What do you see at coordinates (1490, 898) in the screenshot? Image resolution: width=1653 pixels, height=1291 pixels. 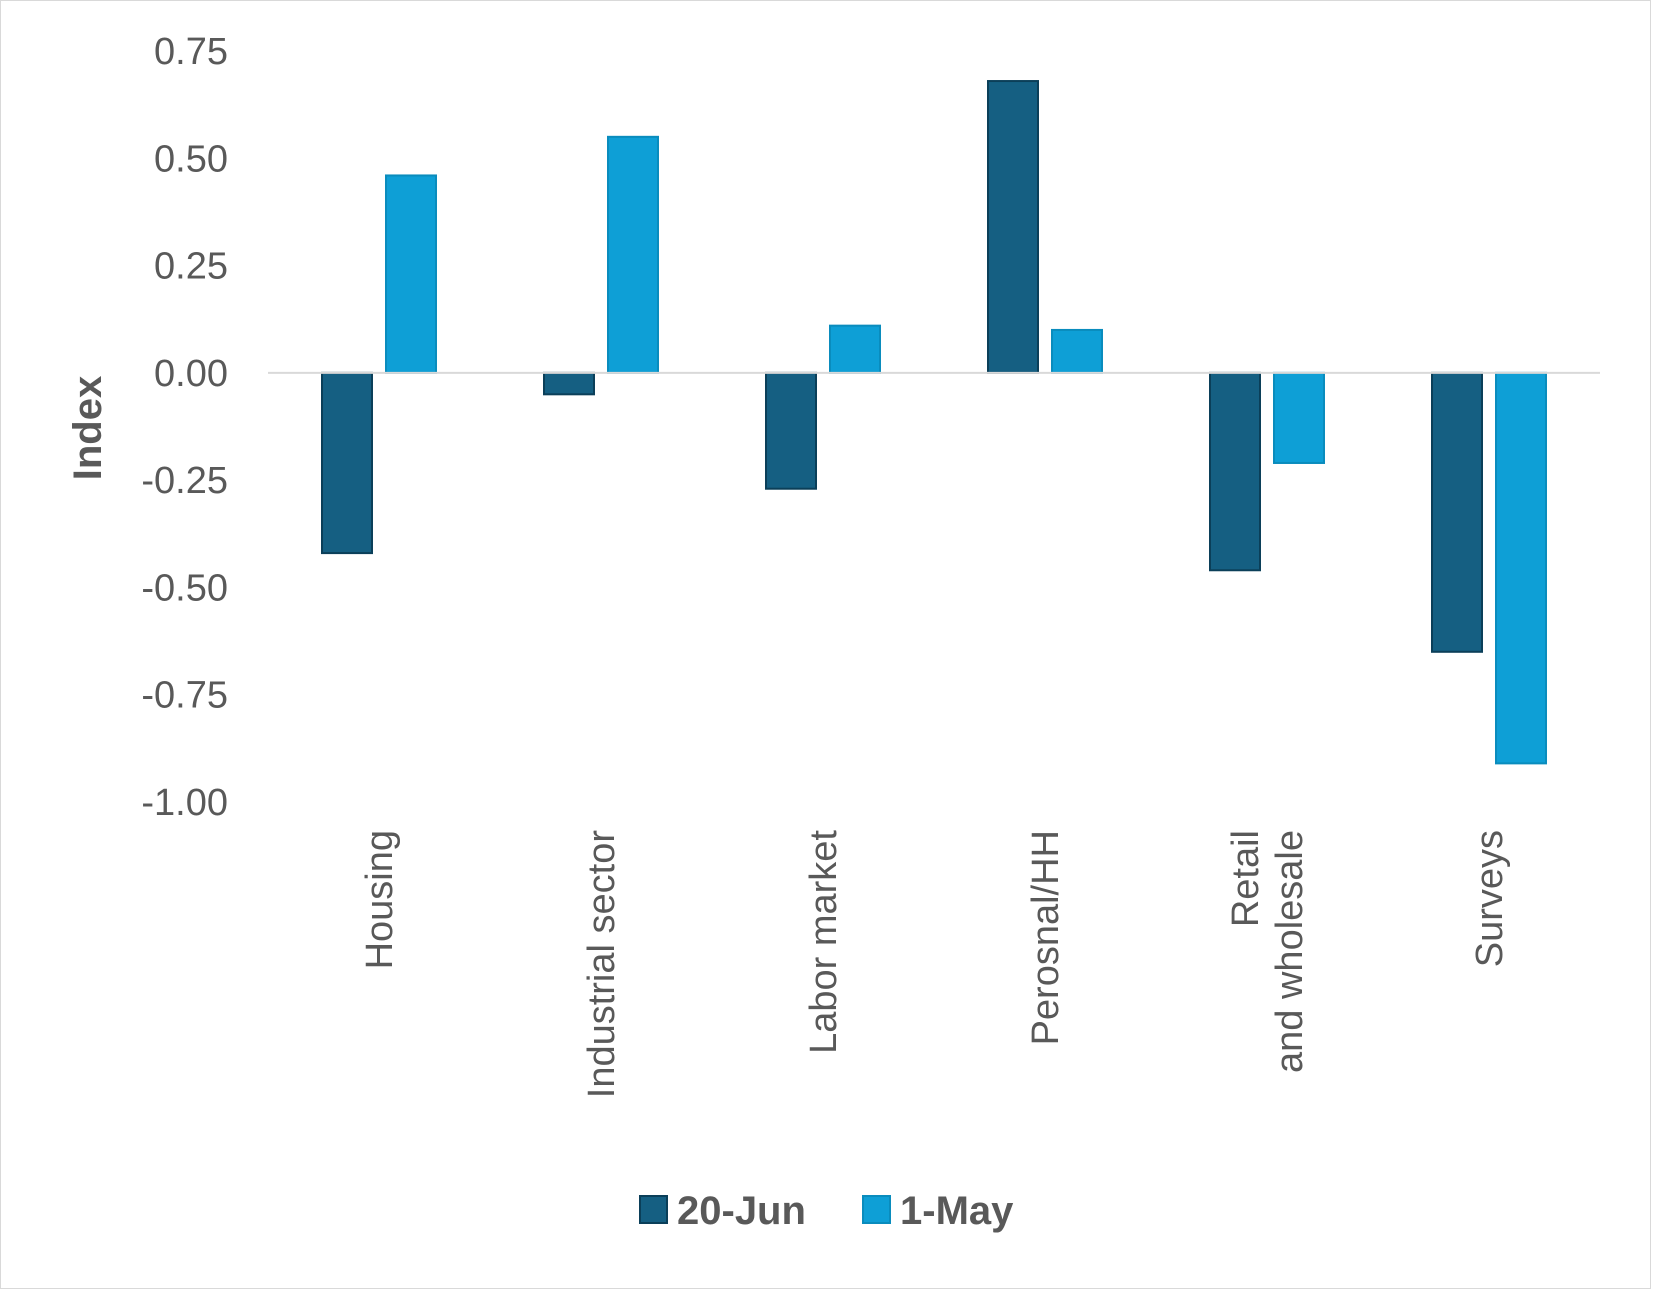 I see `category-label: Surveys` at bounding box center [1490, 898].